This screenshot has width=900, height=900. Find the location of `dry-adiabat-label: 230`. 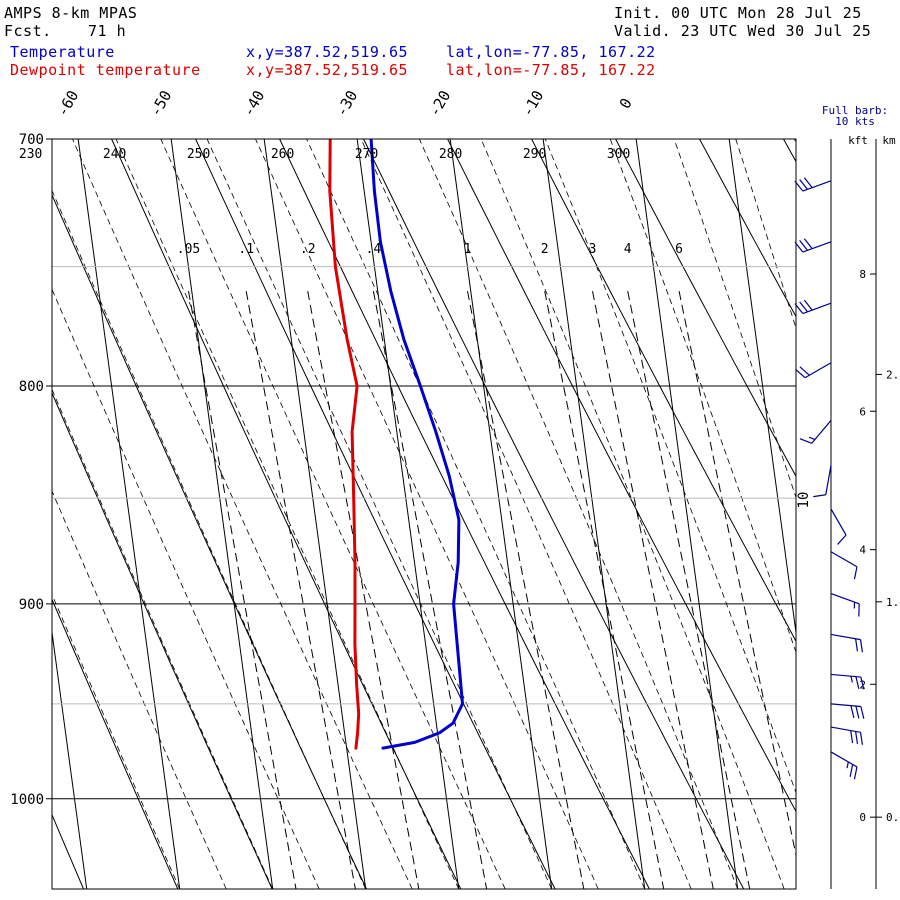

dry-adiabat-label: 230 is located at coordinates (30, 154).